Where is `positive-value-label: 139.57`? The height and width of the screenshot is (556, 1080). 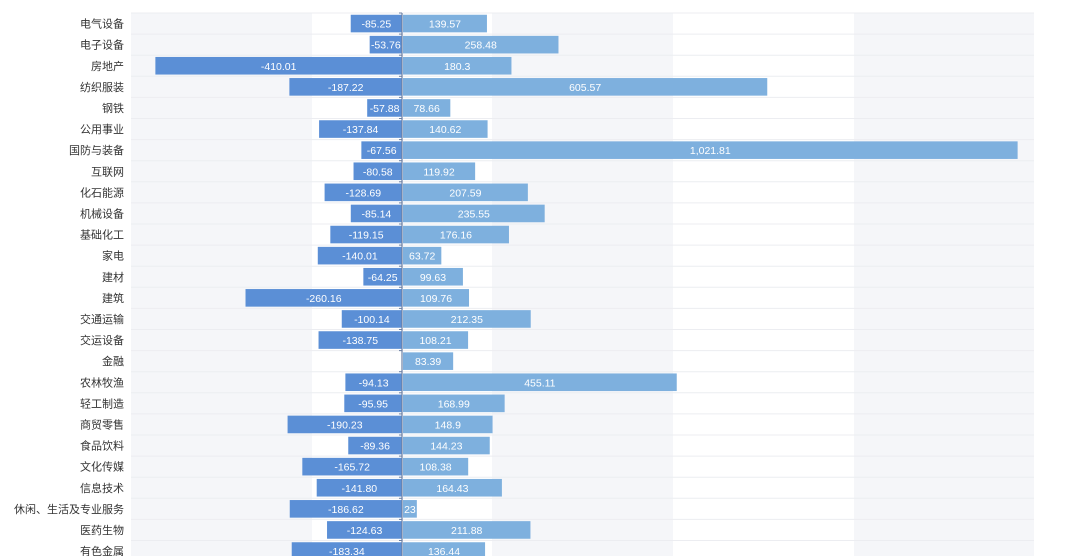 positive-value-label: 139.57 is located at coordinates (445, 25).